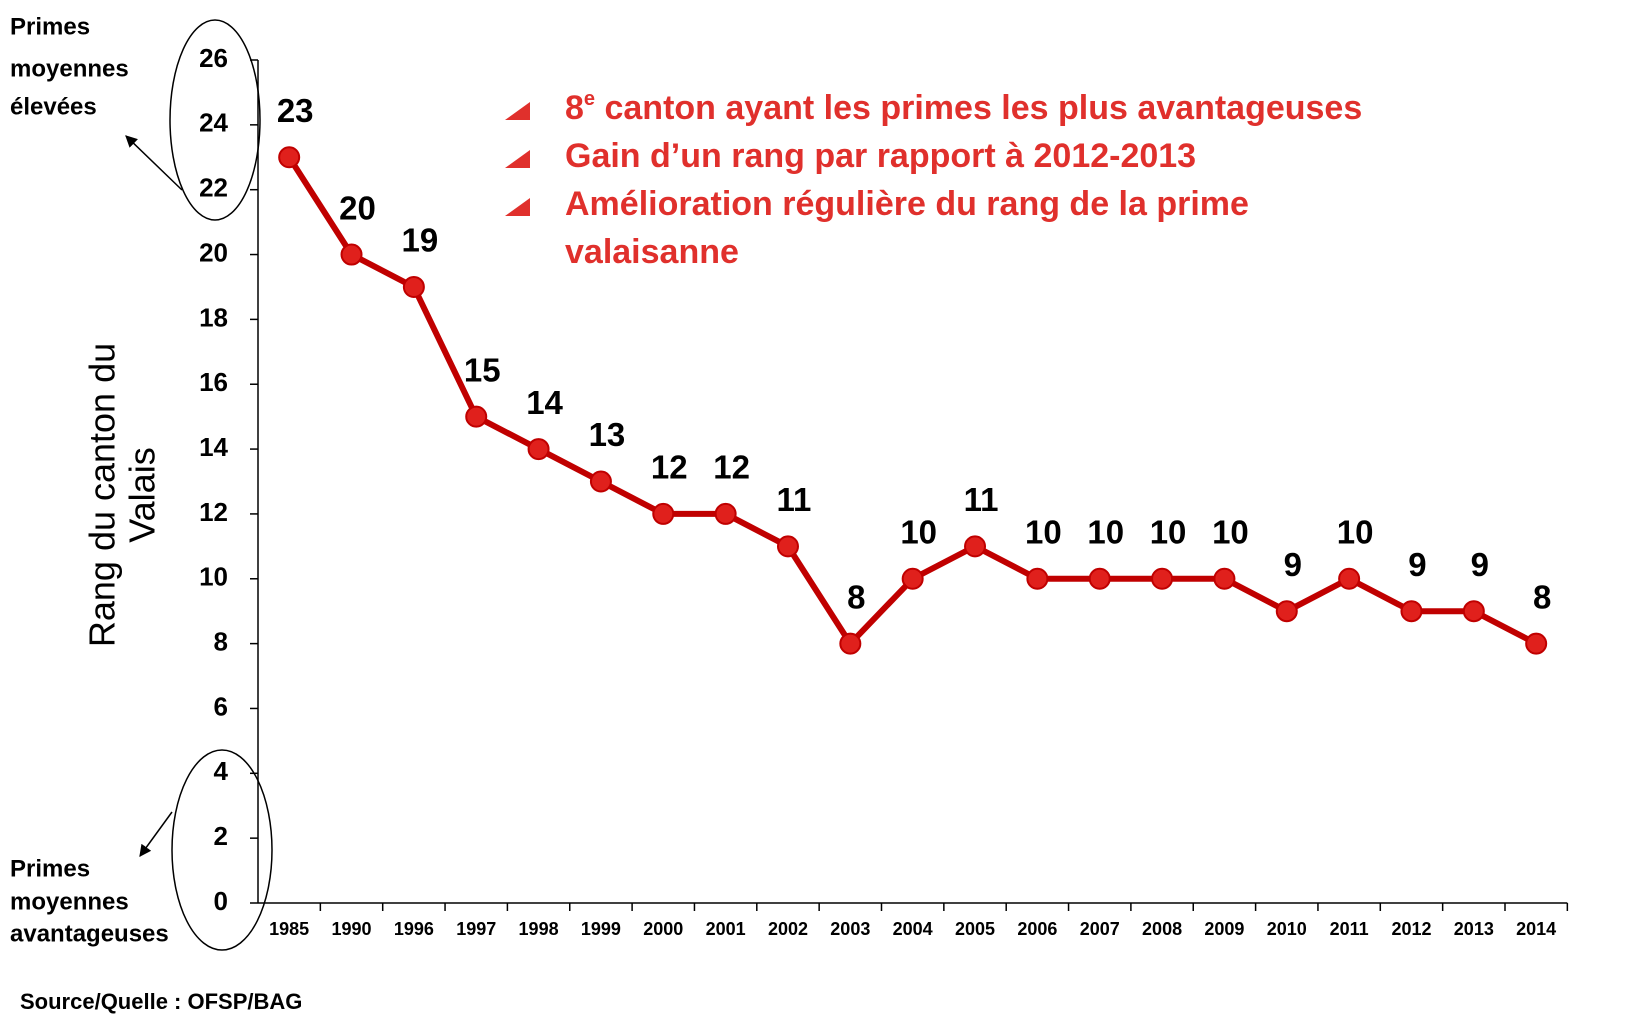 This screenshot has width=1630, height=1024. What do you see at coordinates (221, 771) in the screenshot?
I see `y-tick-label: 4` at bounding box center [221, 771].